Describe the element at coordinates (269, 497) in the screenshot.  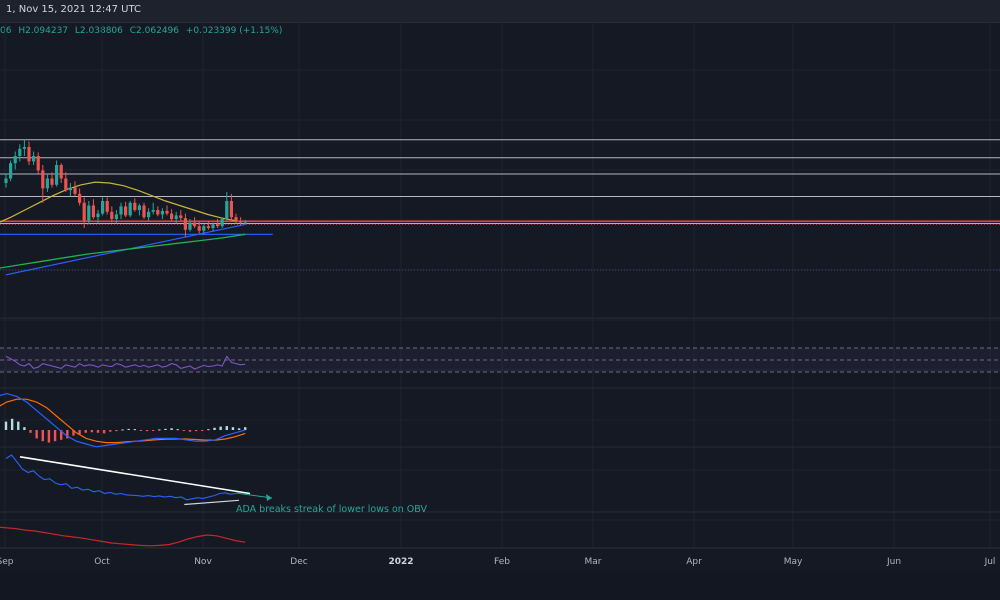
I see `annotation-arrow-head` at that location.